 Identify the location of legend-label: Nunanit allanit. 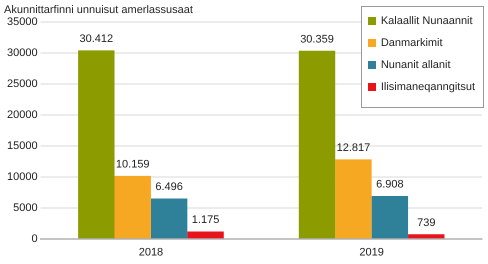
(415, 65).